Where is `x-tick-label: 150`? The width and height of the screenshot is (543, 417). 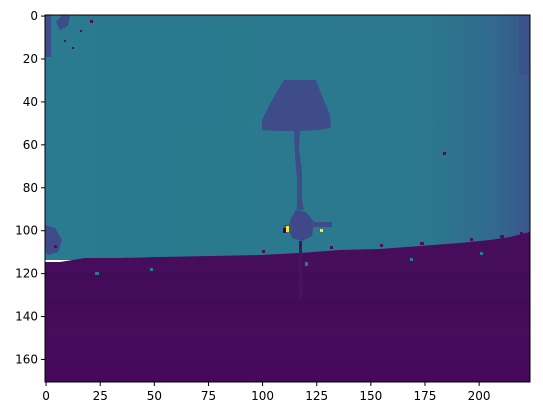 x-tick-label: 150 is located at coordinates (370, 396).